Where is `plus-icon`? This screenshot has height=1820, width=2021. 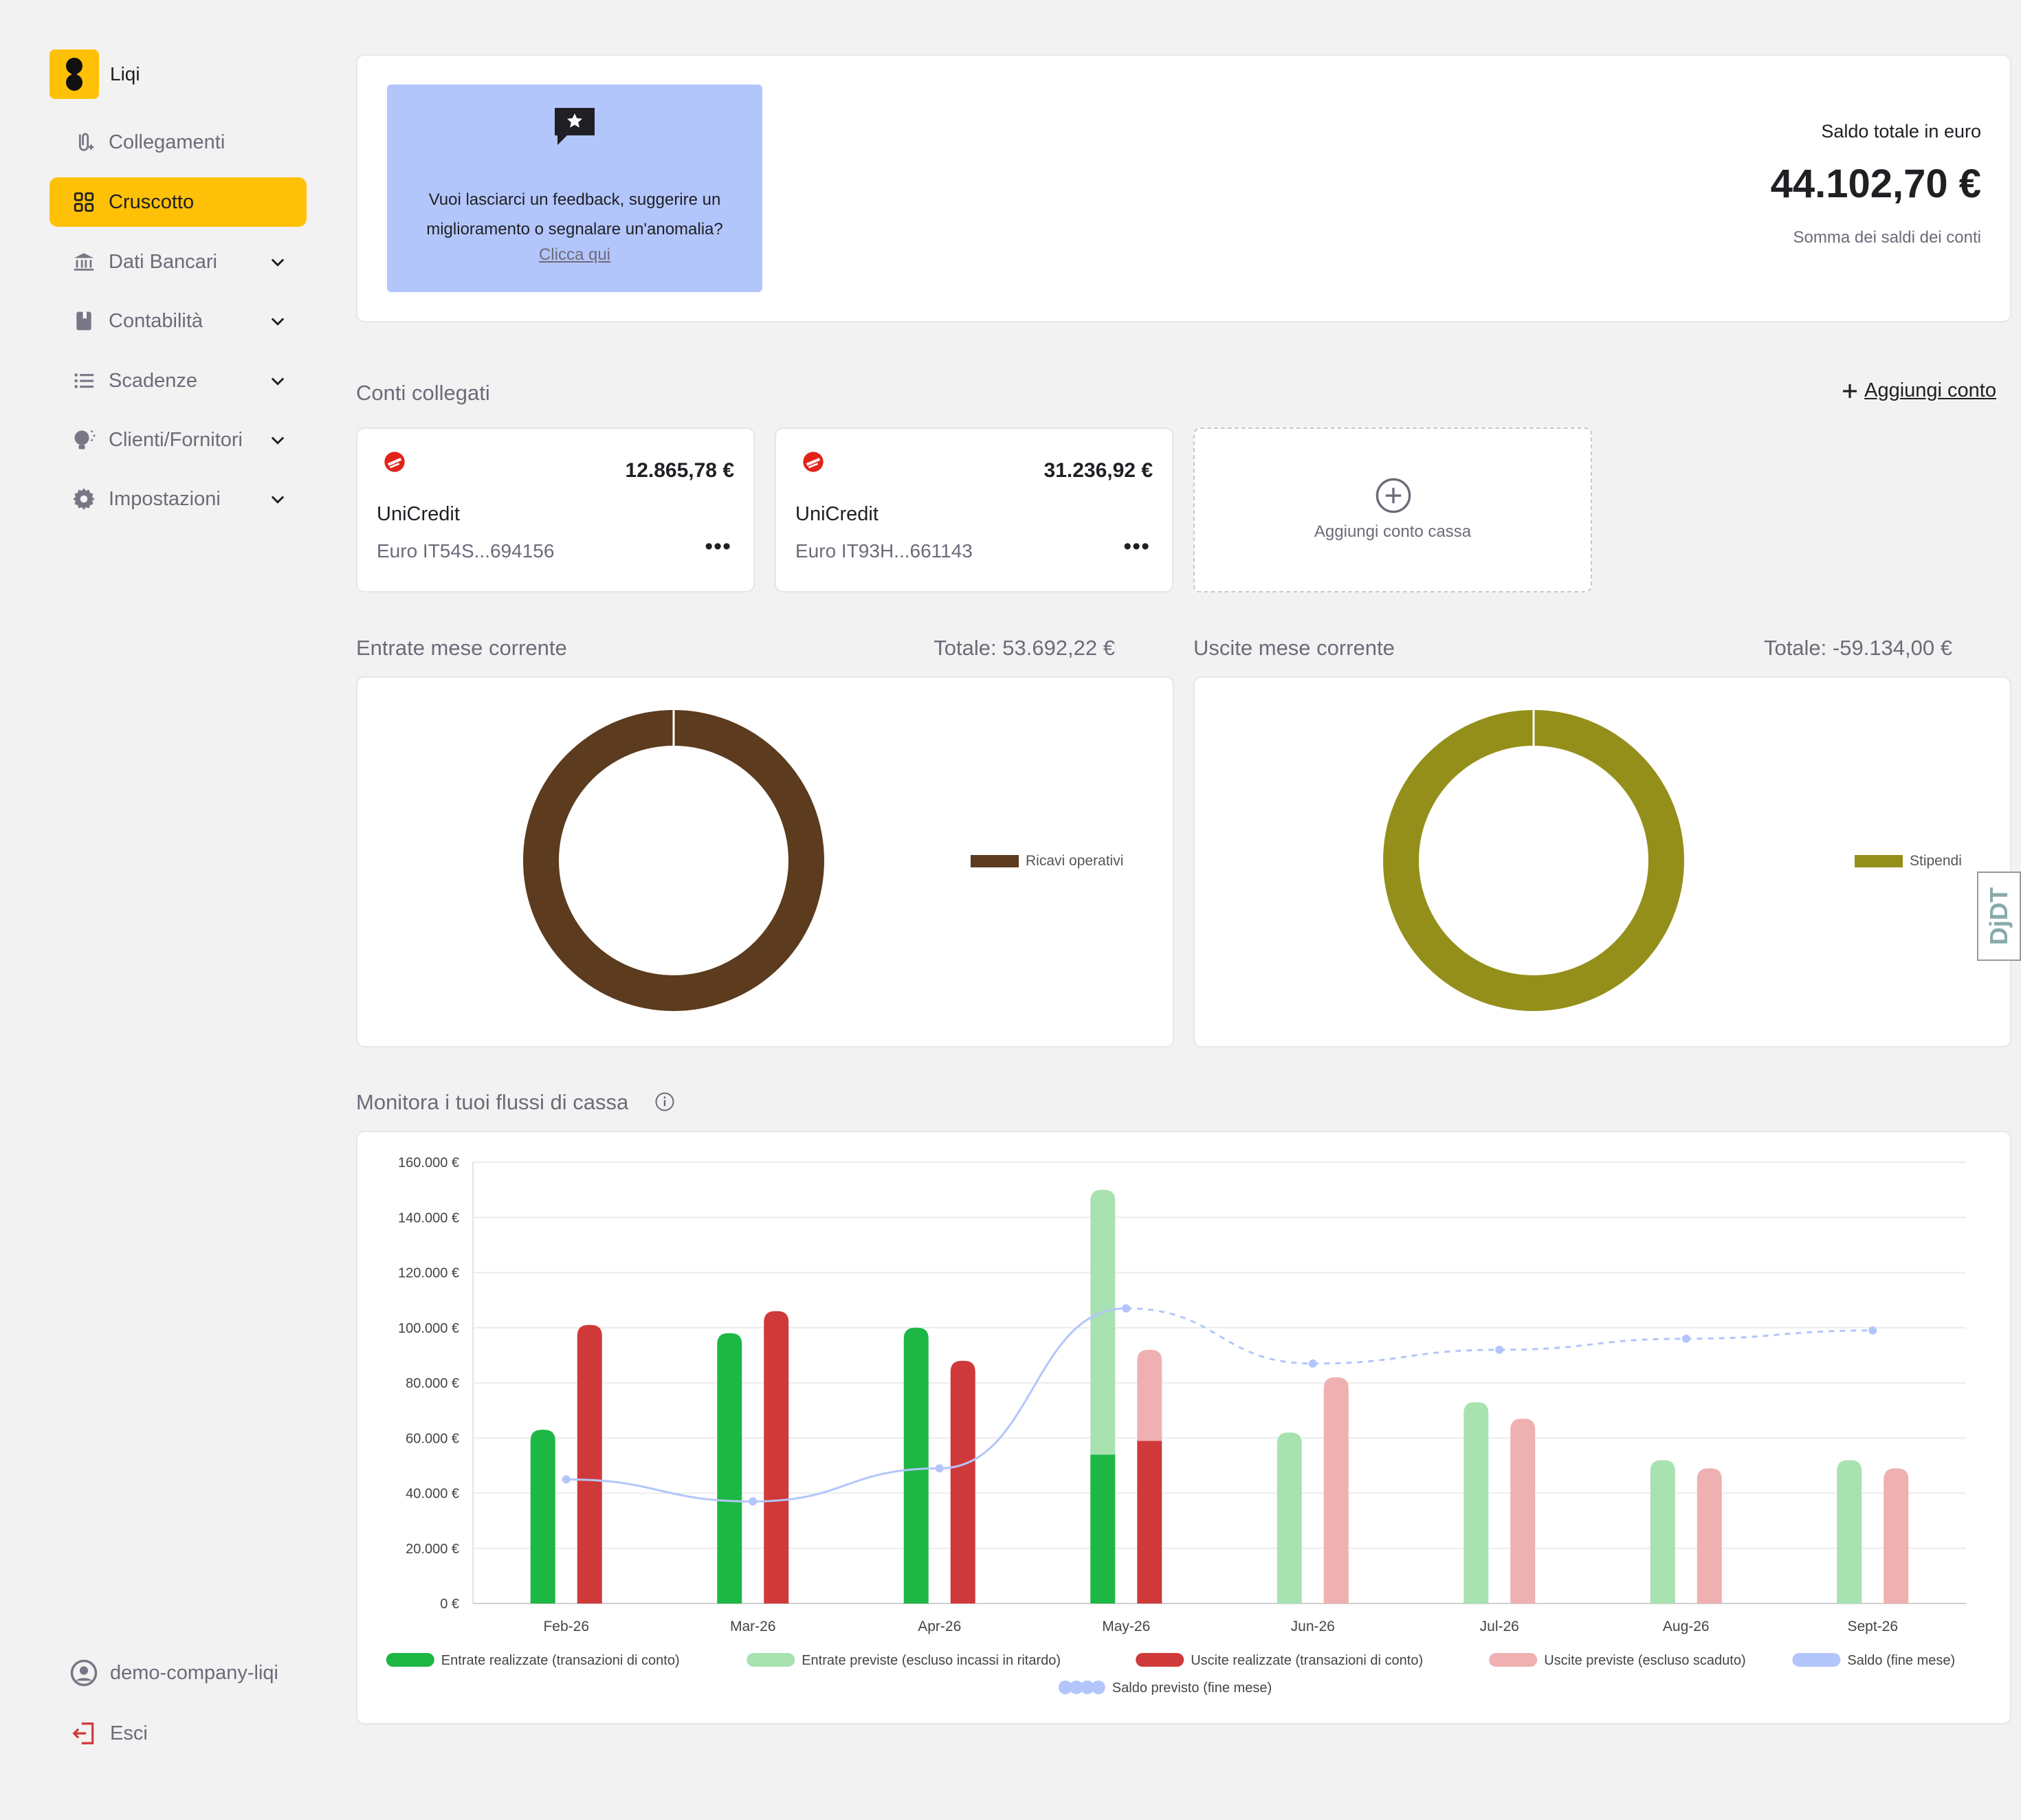 plus-icon is located at coordinates (1850, 391).